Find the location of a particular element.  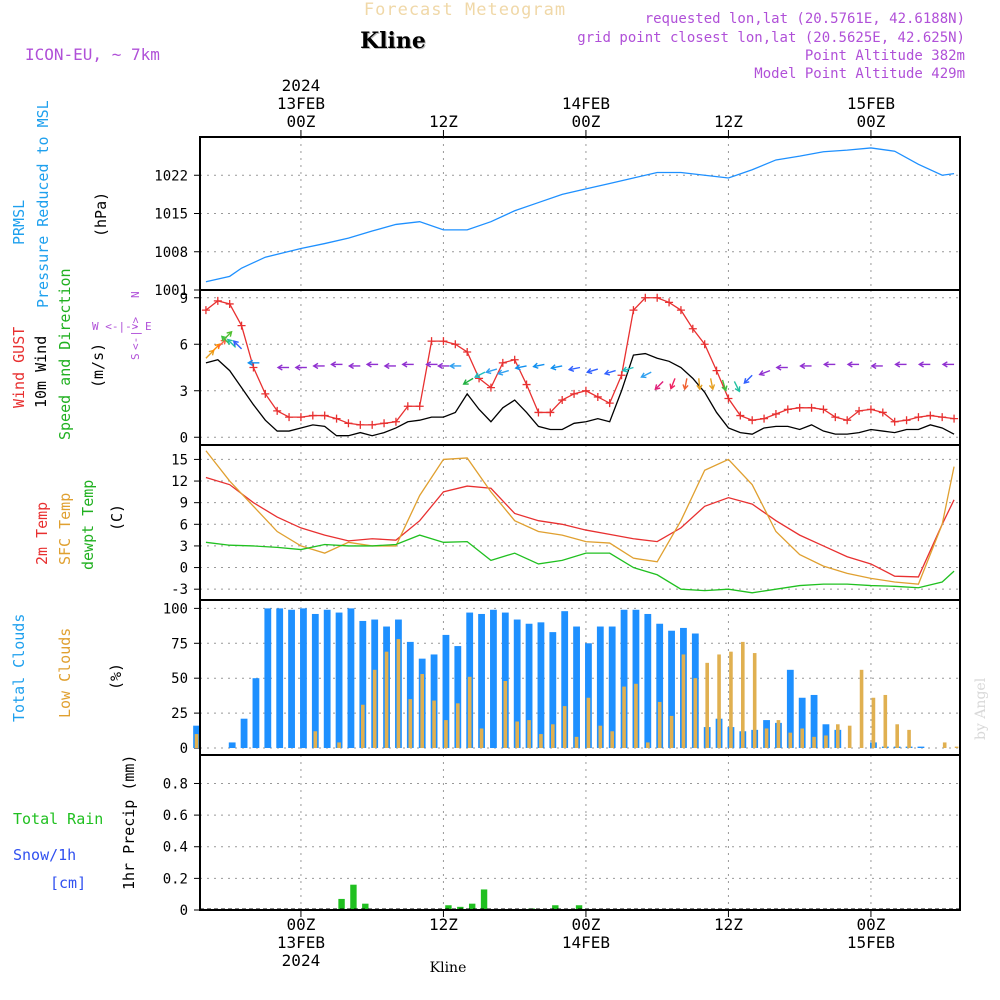

pressure-panel is located at coordinates (586, 213).